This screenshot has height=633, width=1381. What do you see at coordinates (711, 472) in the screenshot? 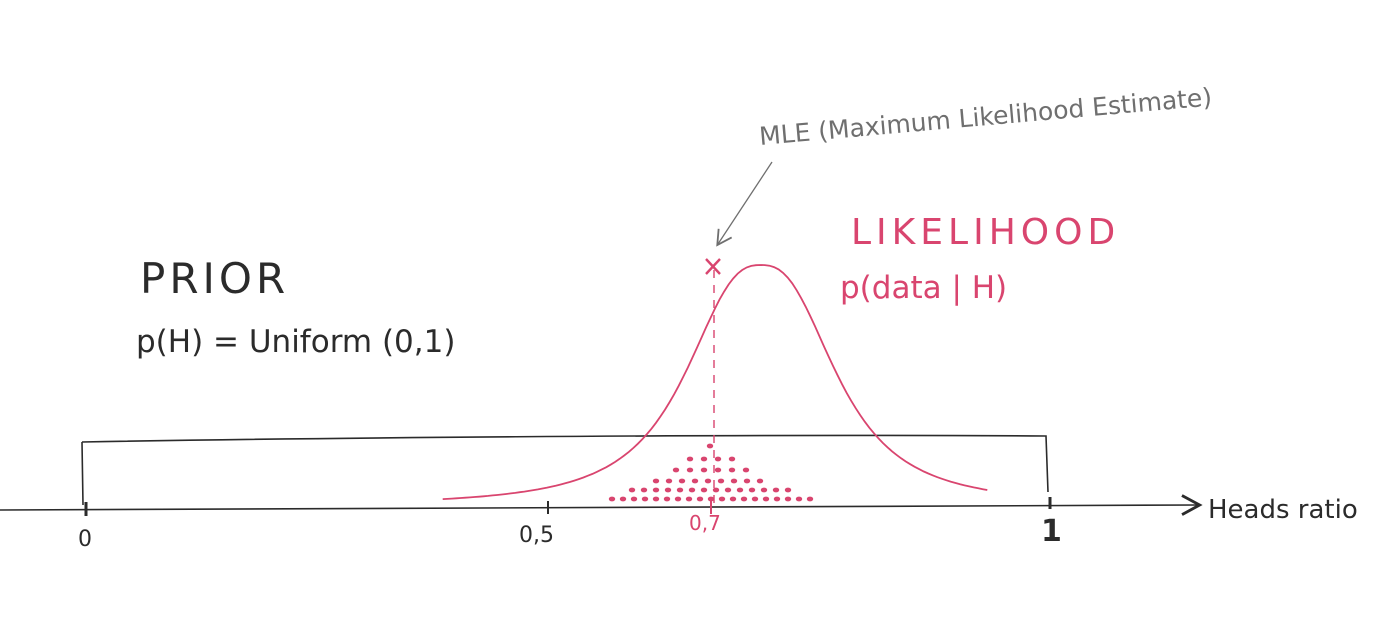
I see `likelihood-dots` at bounding box center [711, 472].